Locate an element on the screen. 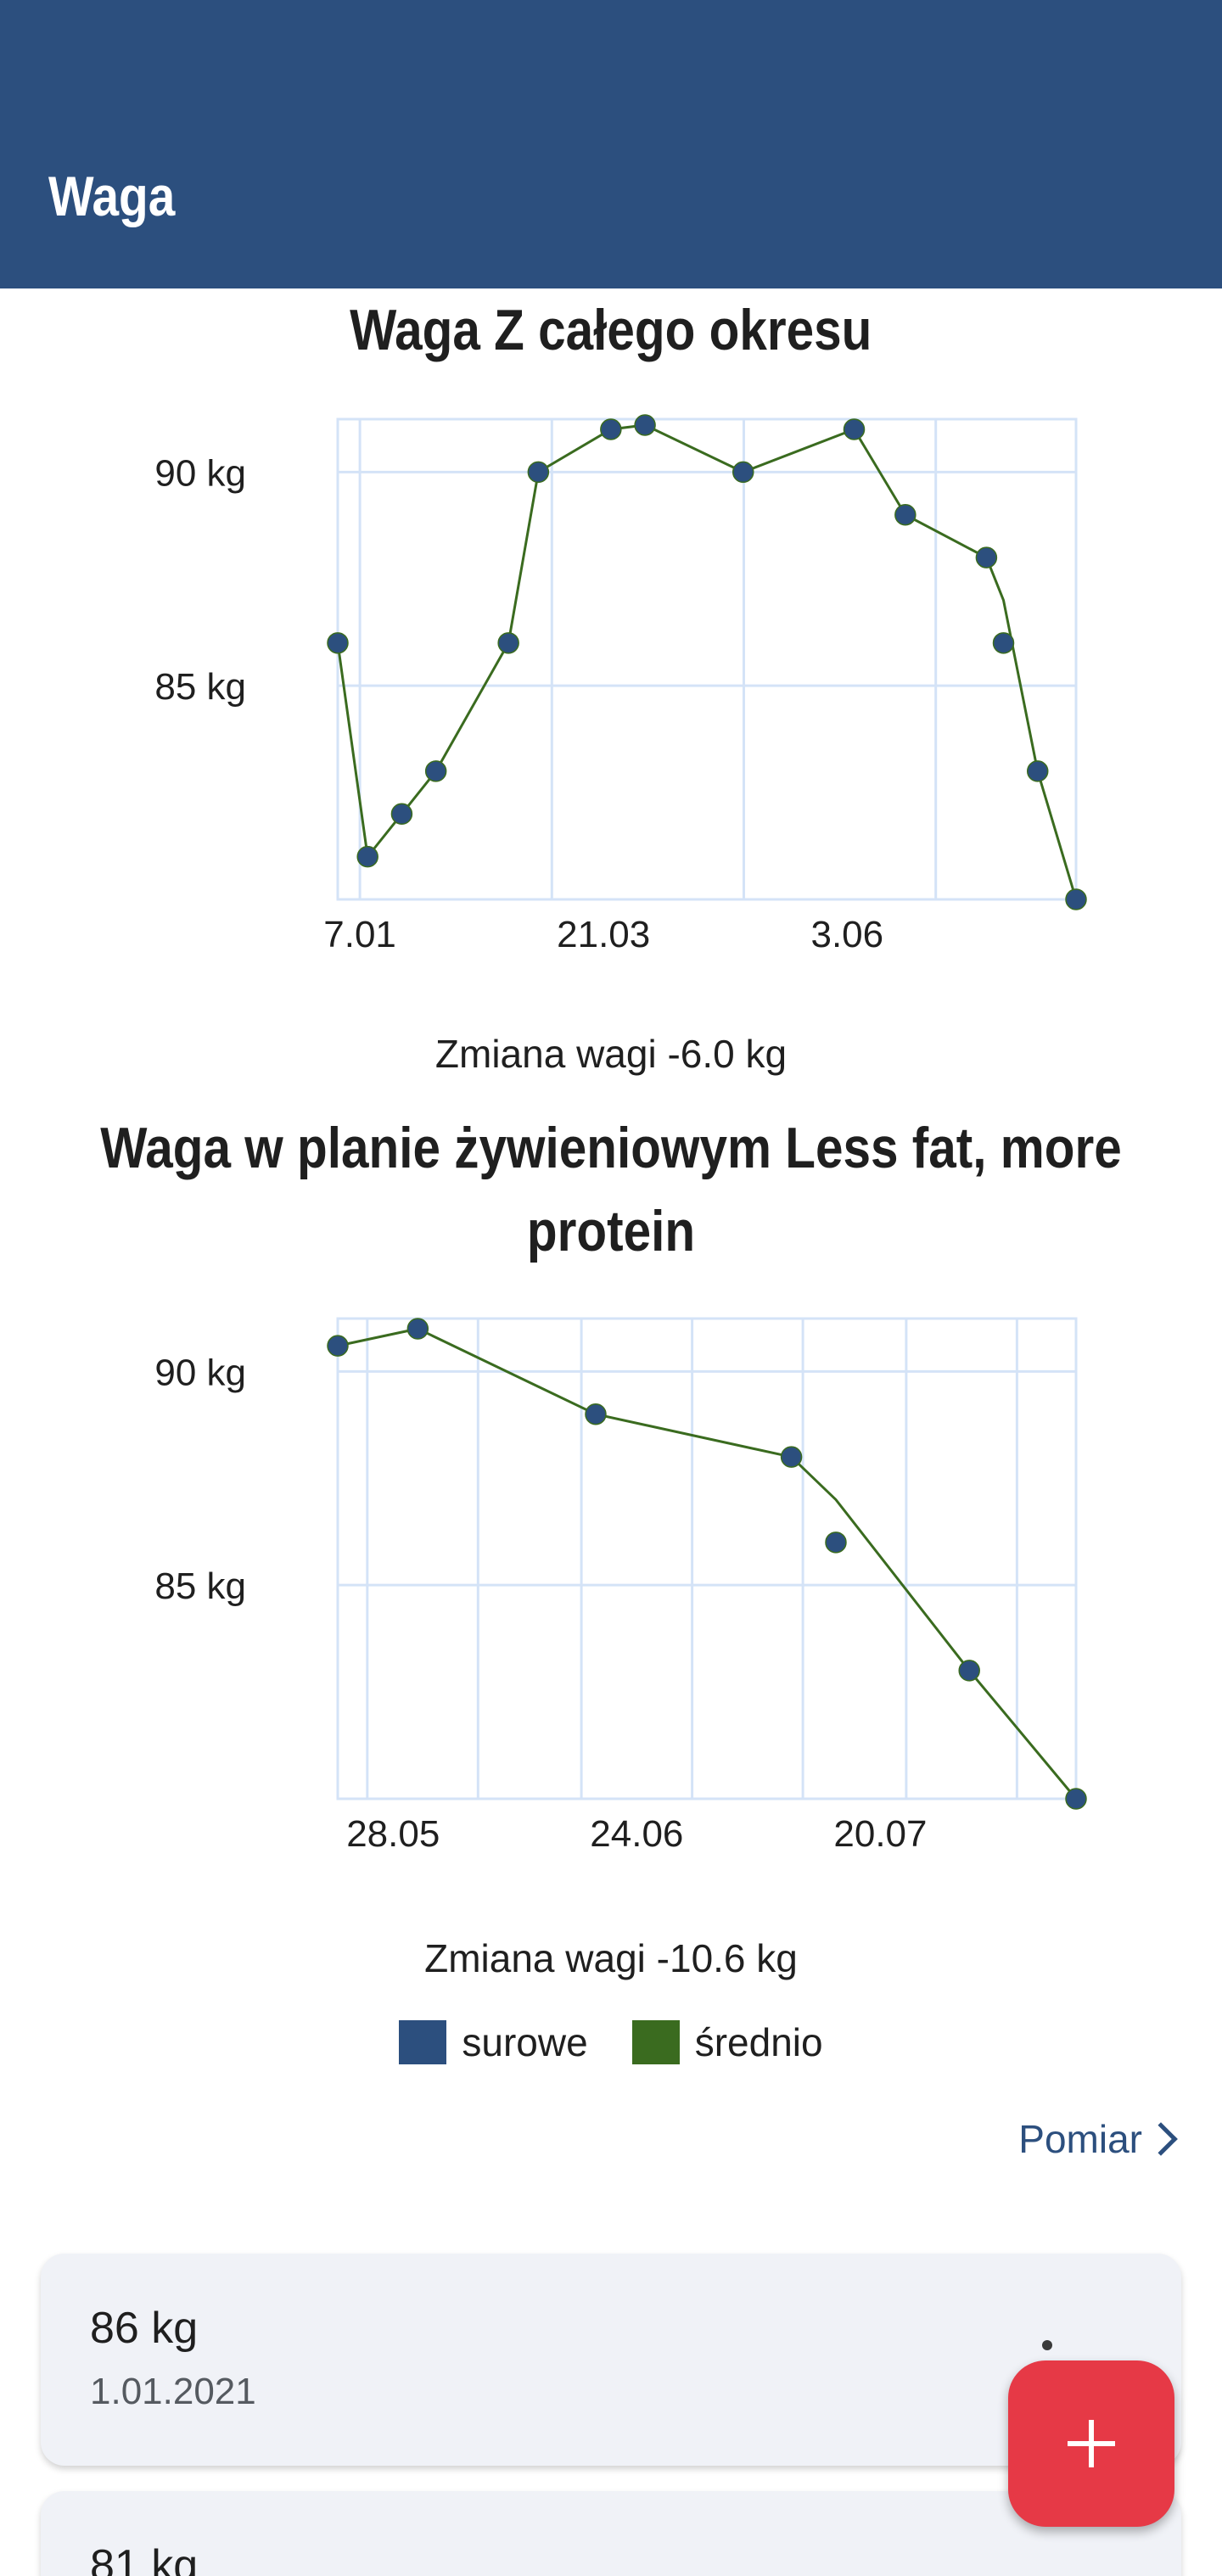  legend-item-average: średnio is located at coordinates (727, 2042).